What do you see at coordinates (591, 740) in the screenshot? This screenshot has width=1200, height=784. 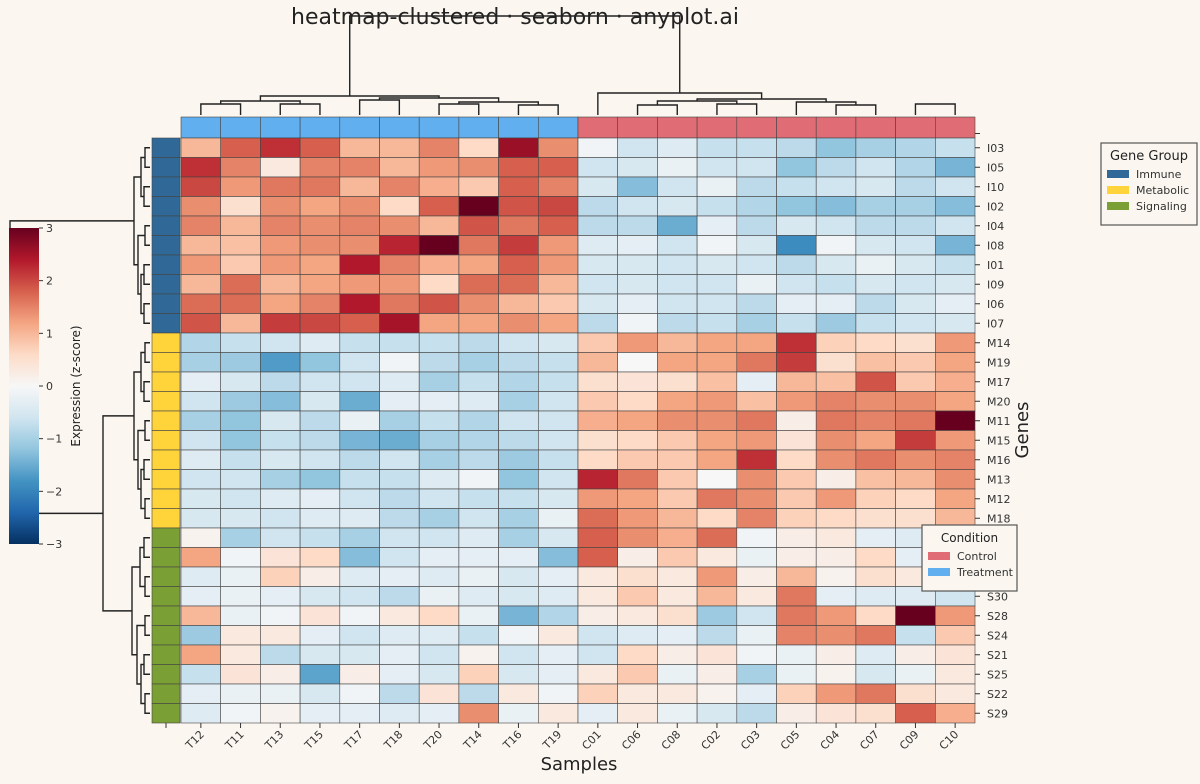 I see `column-label: C01` at bounding box center [591, 740].